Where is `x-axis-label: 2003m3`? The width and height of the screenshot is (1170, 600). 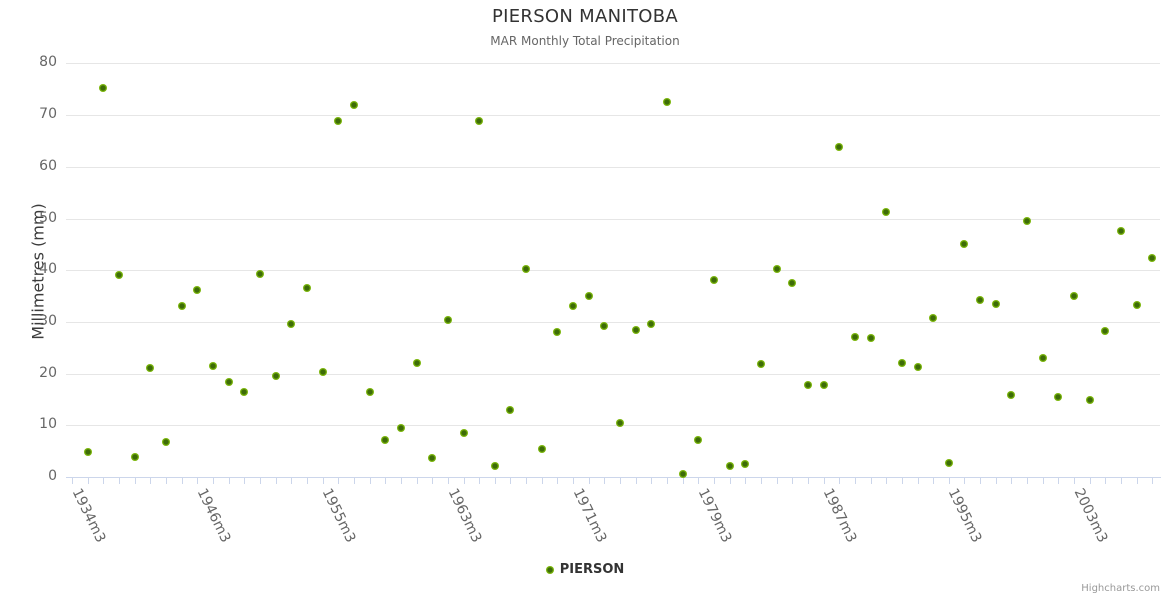 x-axis-label: 2003m3 is located at coordinates (1090, 516).